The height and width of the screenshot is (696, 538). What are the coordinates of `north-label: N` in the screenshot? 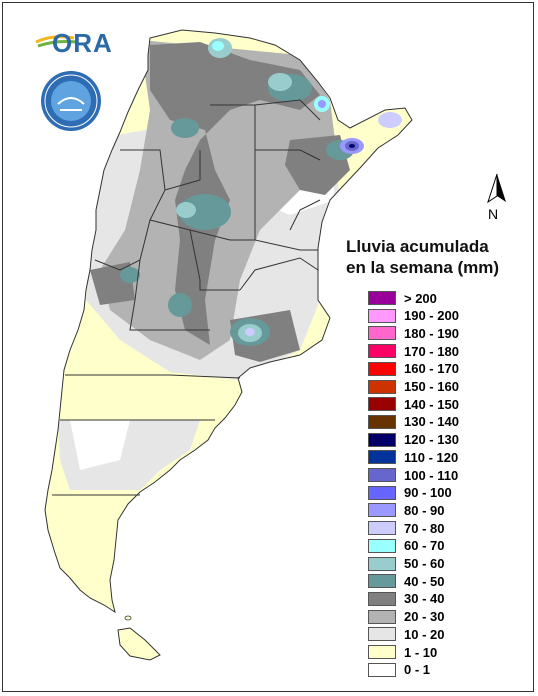 It's located at (493, 214).